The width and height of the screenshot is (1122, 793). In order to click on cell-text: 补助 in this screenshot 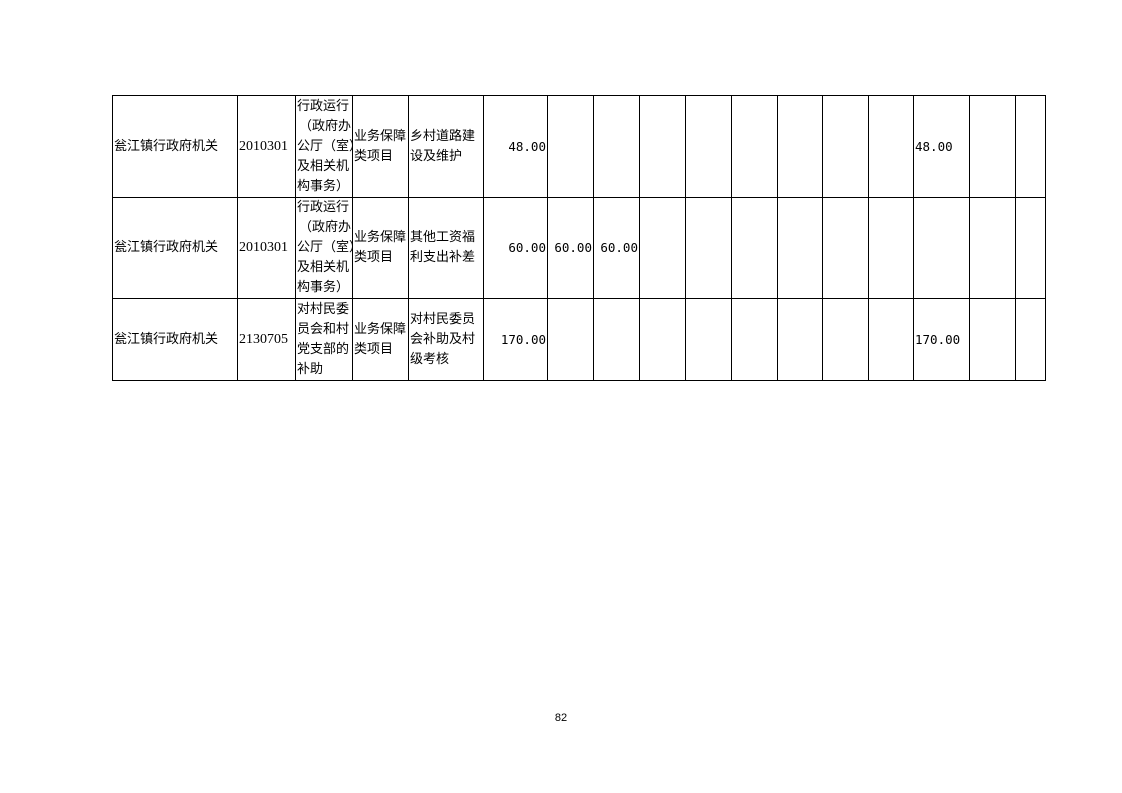, I will do `click(310, 369)`.